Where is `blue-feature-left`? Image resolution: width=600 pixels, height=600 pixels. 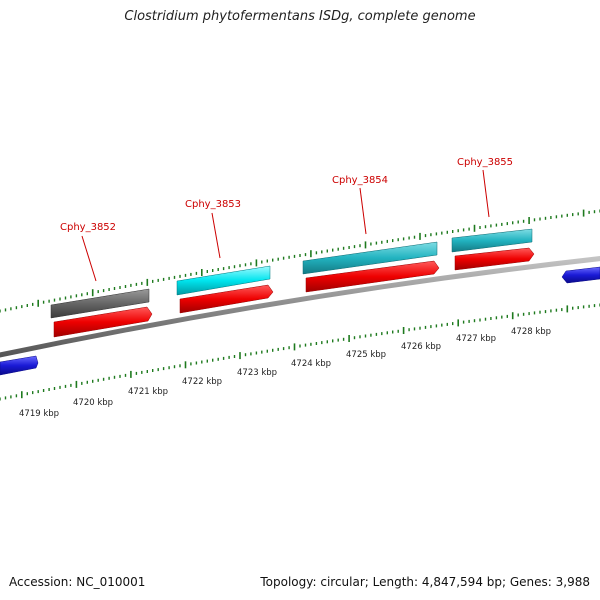 blue-feature-left is located at coordinates (19, 365).